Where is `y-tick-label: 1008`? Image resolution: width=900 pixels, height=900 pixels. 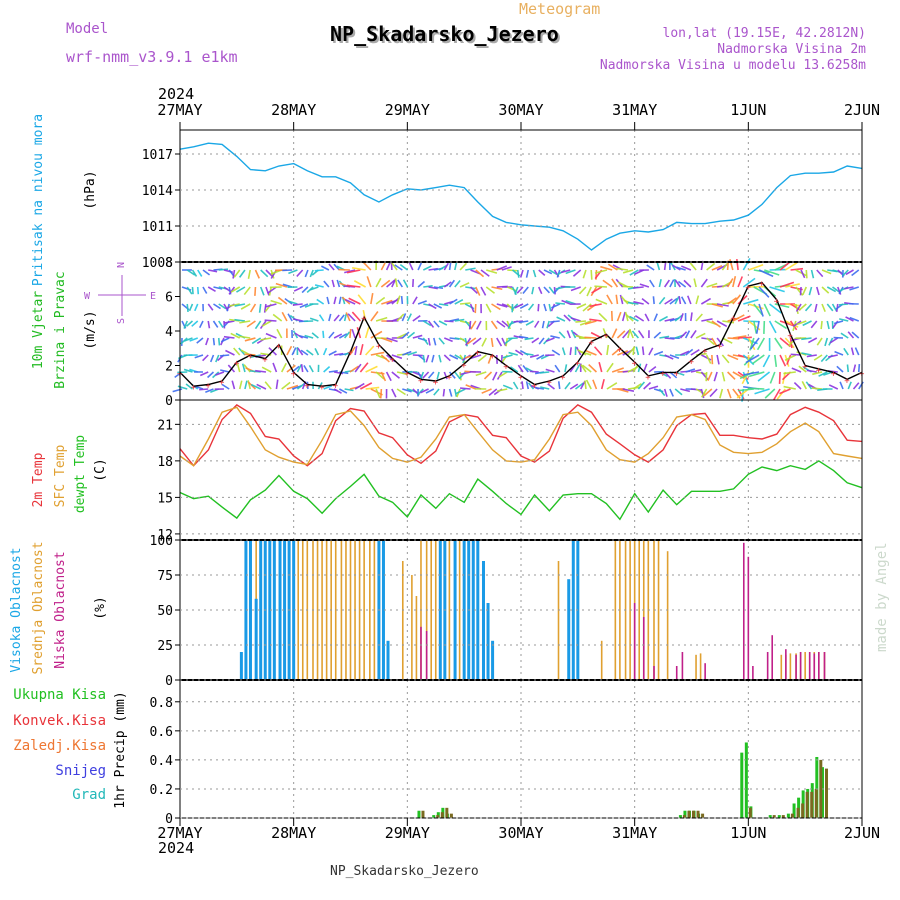
y-tick-label: 1008 is located at coordinates (157, 263).